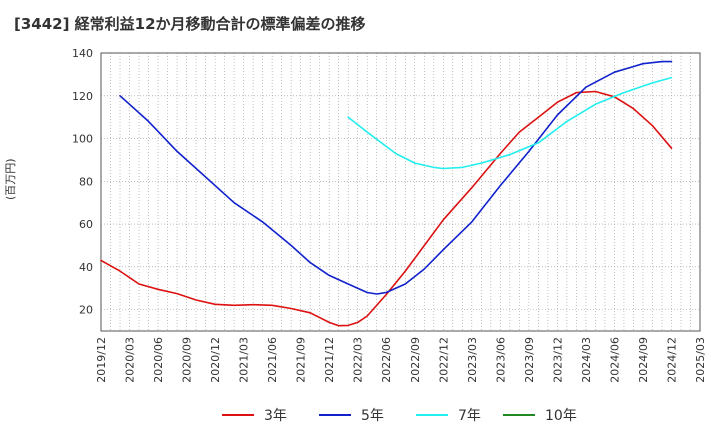  What do you see at coordinates (561, 416) in the screenshot?
I see `legend-label: 10年` at bounding box center [561, 416].